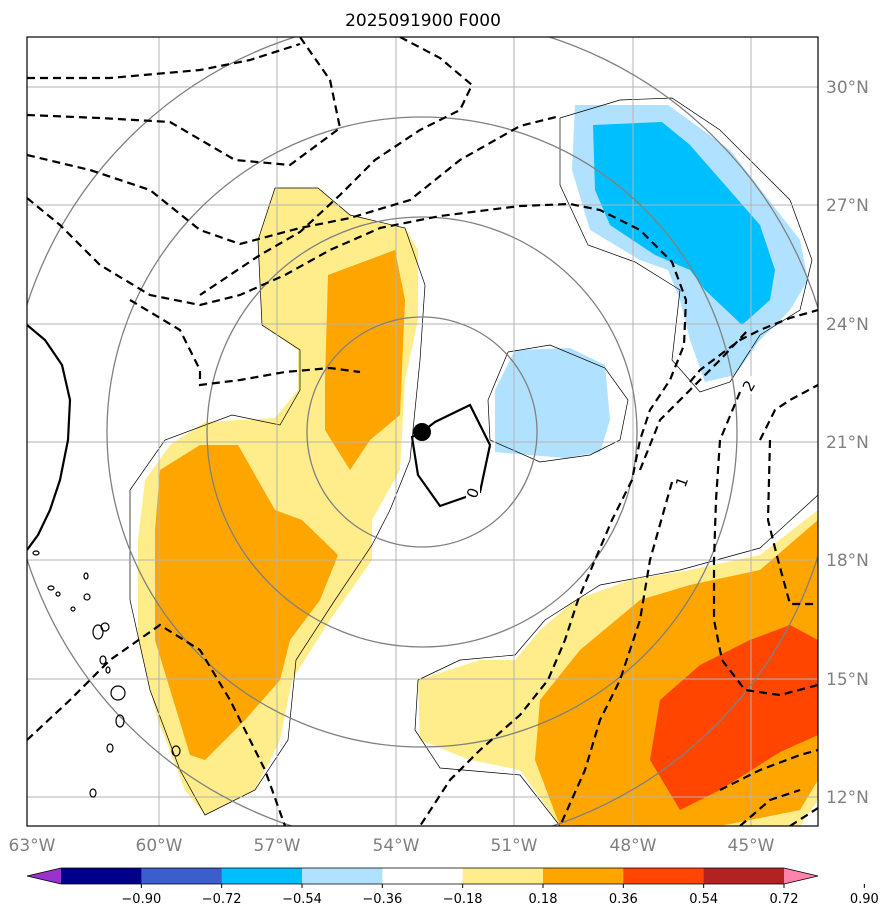  I want to click on colorbar-tick-label: 0.36, so click(623, 899).